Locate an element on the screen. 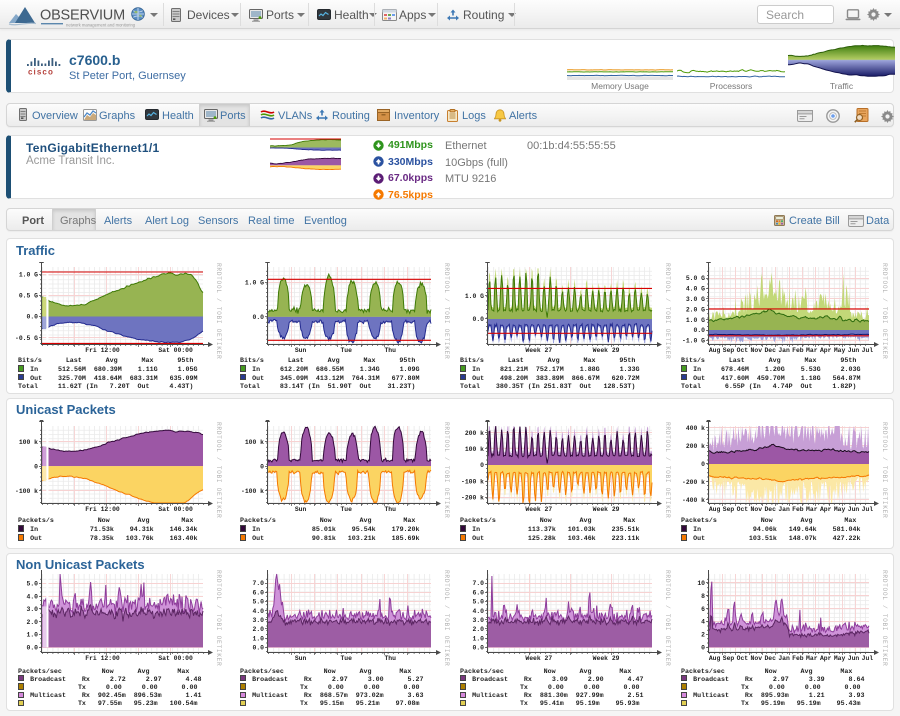 The height and width of the screenshot is (716, 900). svg-text: -400 k is located at coordinates (693, 500).